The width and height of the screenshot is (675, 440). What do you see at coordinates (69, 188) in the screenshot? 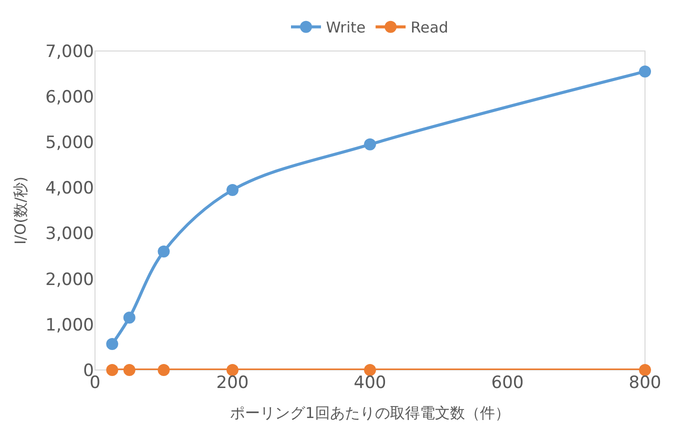
I see `y-tick-label: 4,000` at bounding box center [69, 188].